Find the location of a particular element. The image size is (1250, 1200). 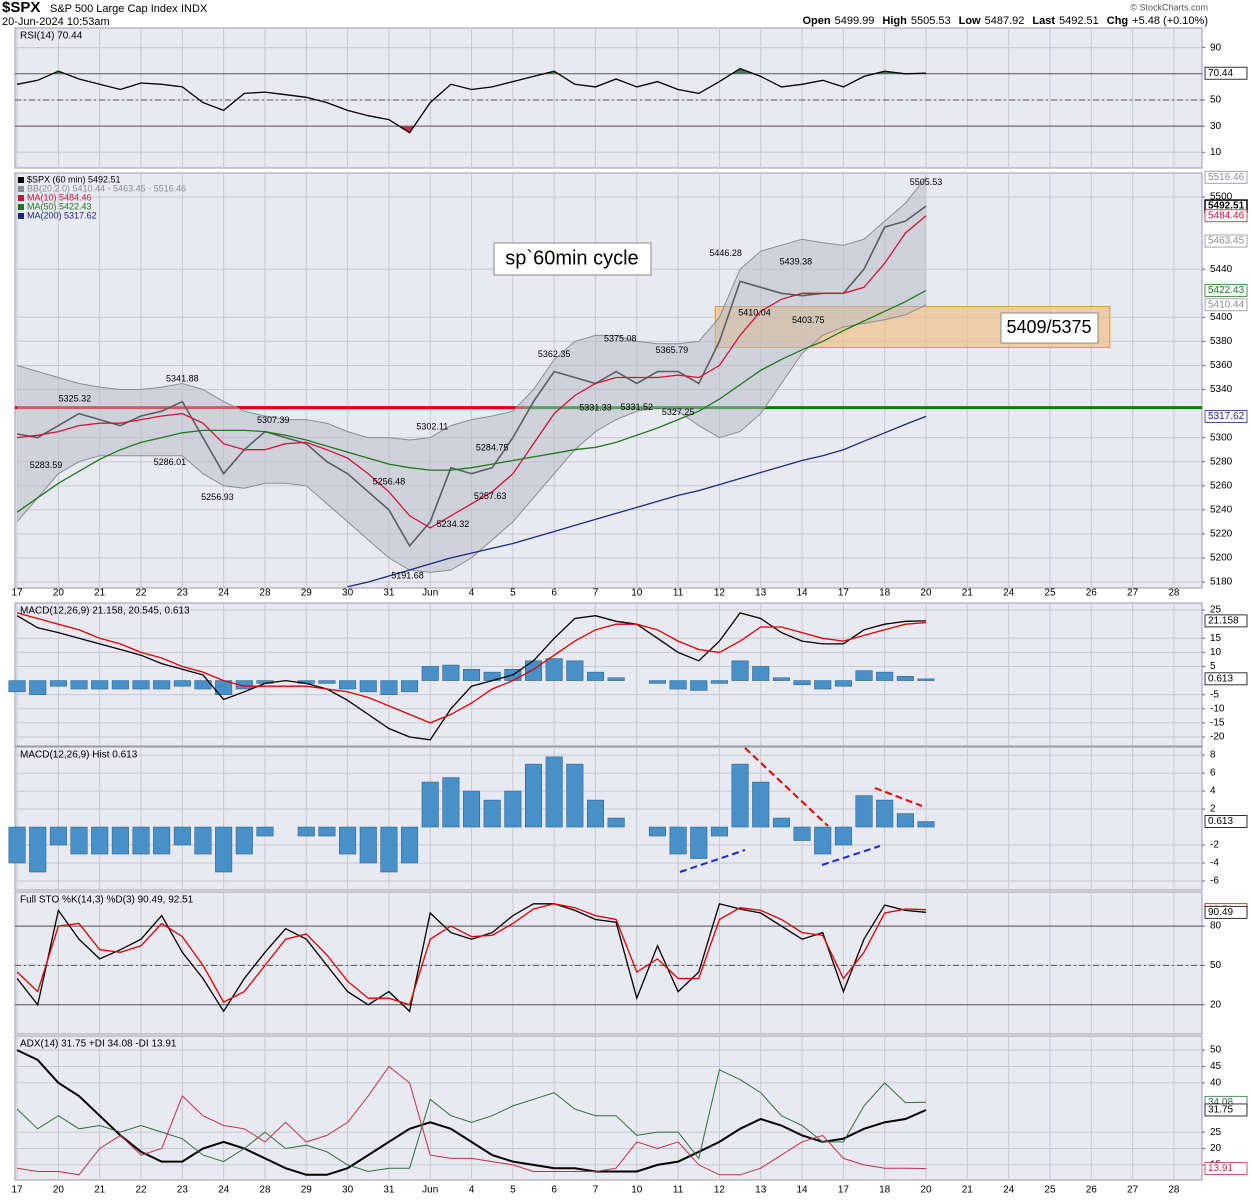

x-tick-label: 7 is located at coordinates (596, 1190).